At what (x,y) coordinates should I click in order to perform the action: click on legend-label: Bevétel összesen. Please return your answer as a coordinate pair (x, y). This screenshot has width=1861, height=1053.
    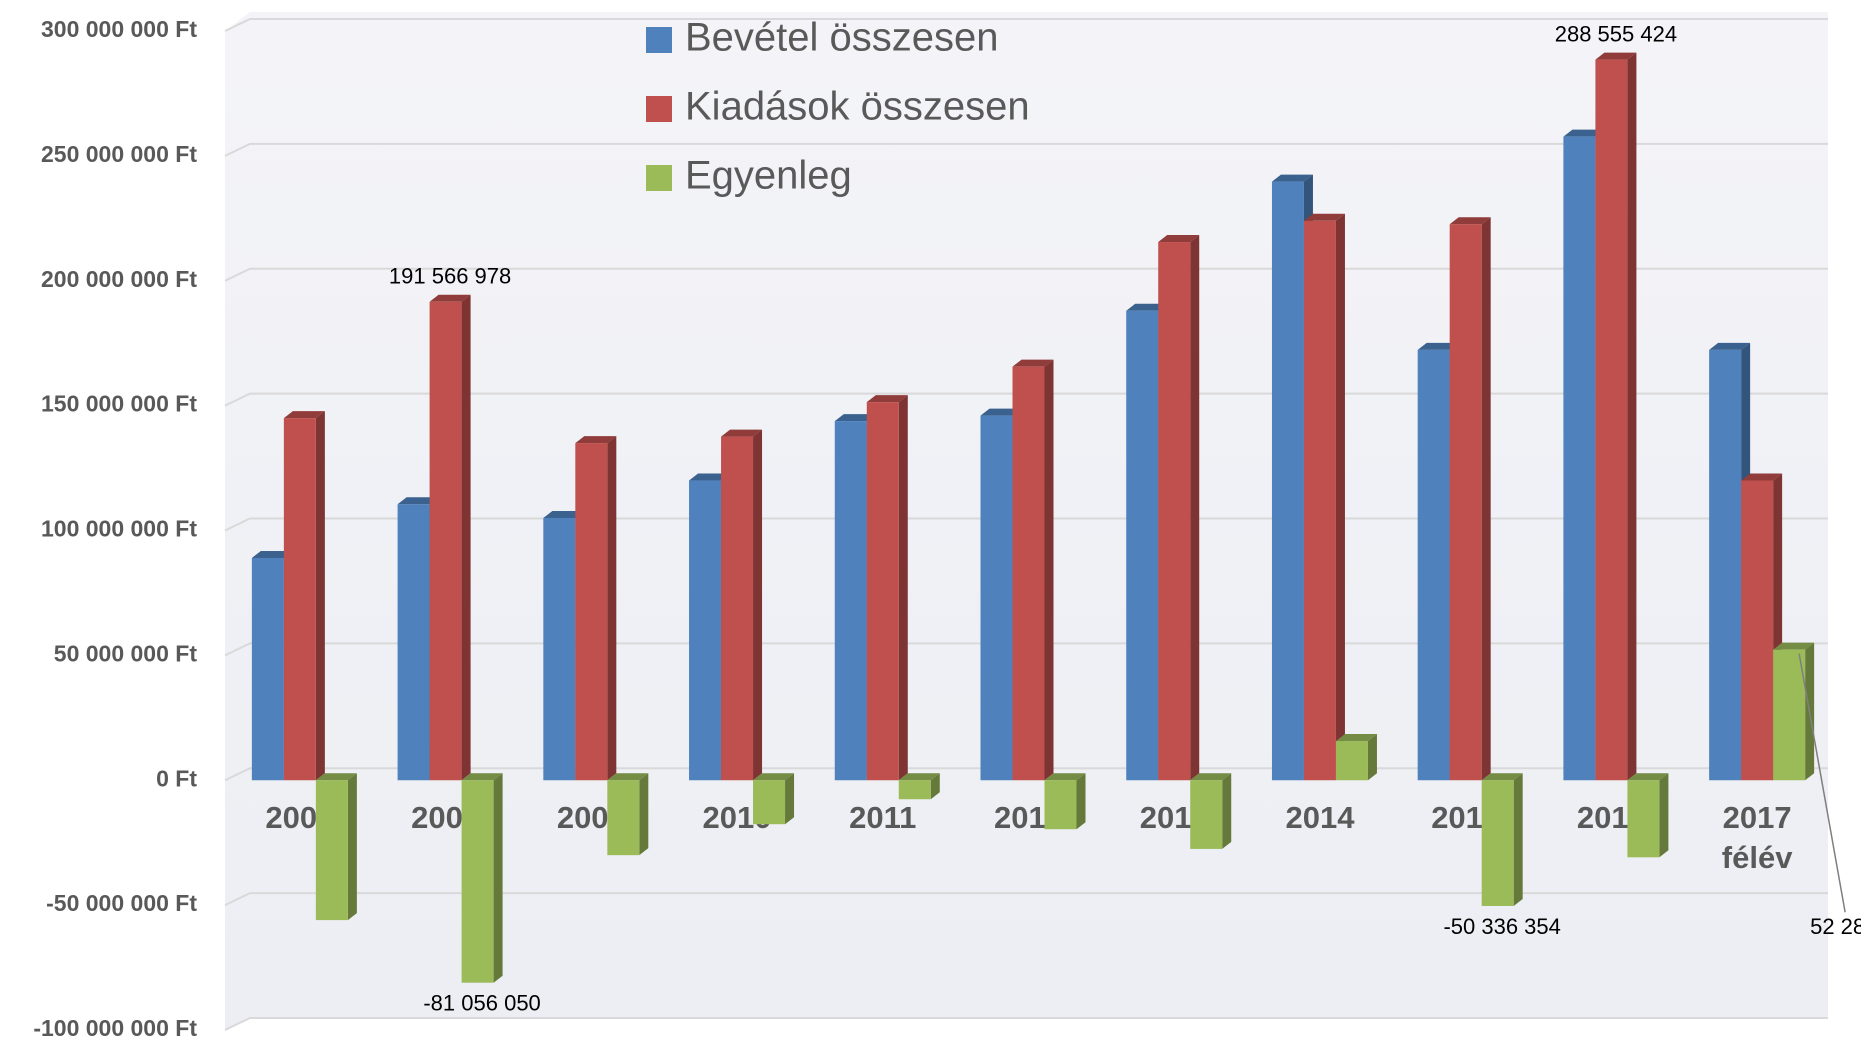
    Looking at the image, I should click on (842, 38).